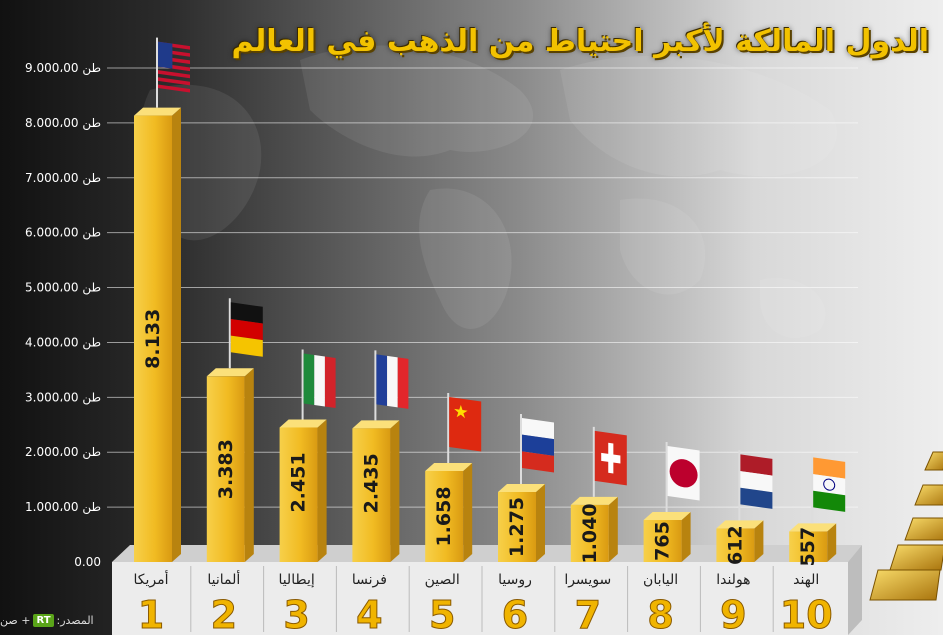 This screenshot has height=635, width=943. What do you see at coordinates (660, 580) in the screenshot?
I see `category-label: اليابان` at bounding box center [660, 580].